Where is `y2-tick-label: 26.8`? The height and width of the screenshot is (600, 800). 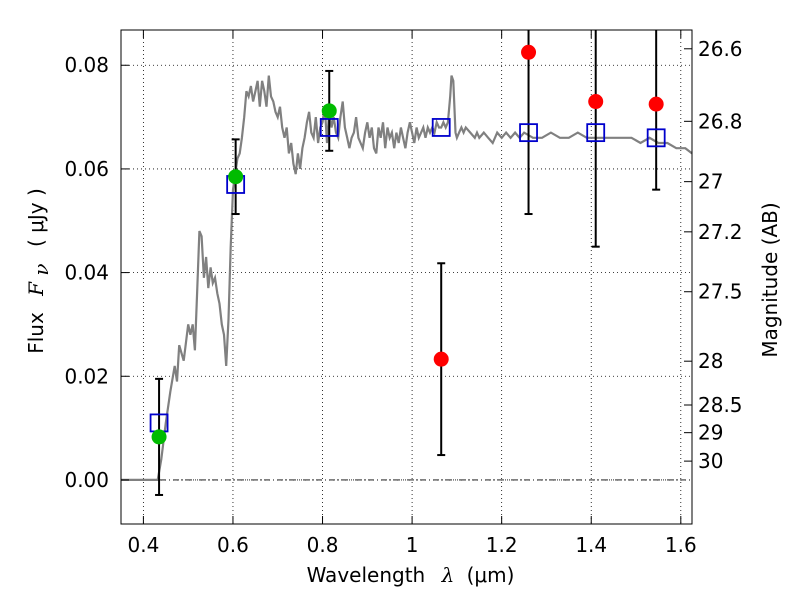 y2-tick-label: 26.8 is located at coordinates (720, 121).